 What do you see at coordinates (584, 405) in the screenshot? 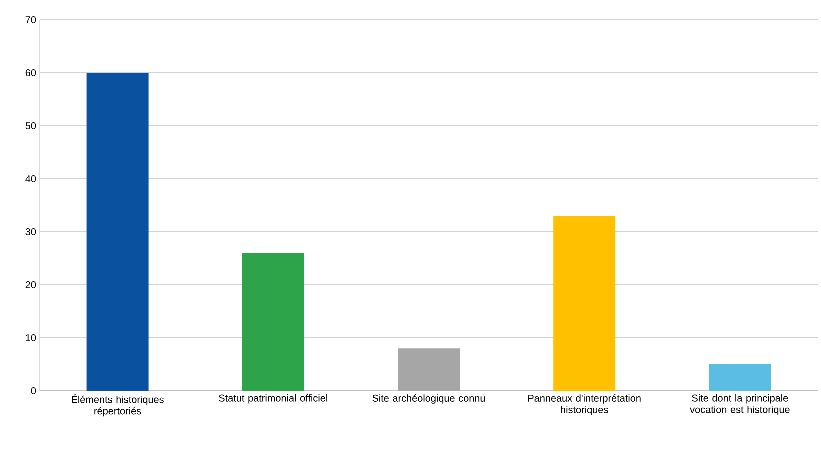
I see `x-tick-label: Panneaux d'interprétation historiques` at bounding box center [584, 405].